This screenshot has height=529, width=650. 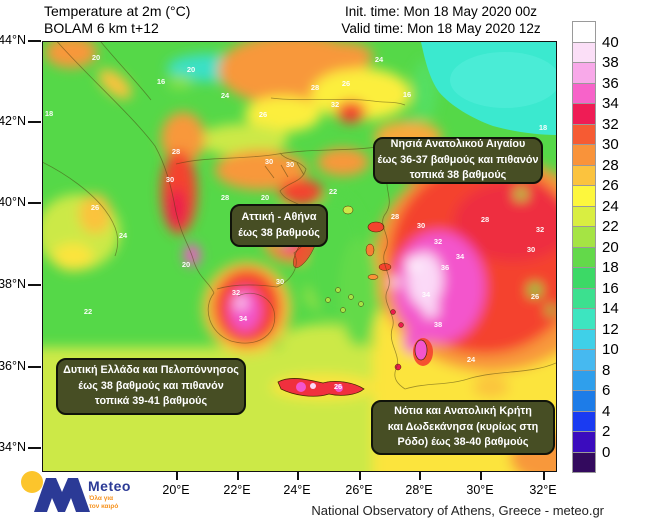 I want to click on map-temperature-value: 38, so click(x=438, y=324).